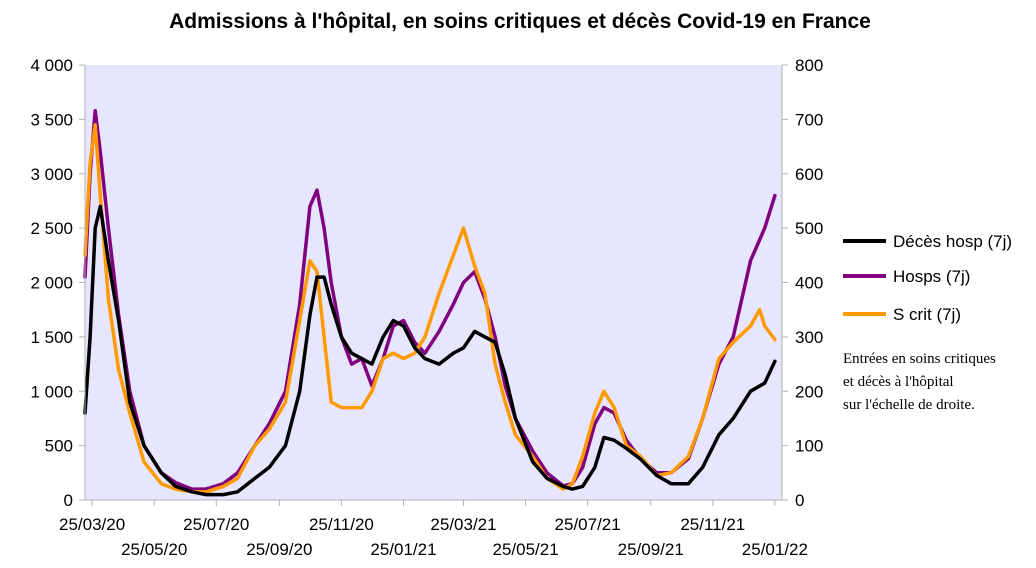  What do you see at coordinates (51, 228) in the screenshot?
I see `left-tick-label: 2 500` at bounding box center [51, 228].